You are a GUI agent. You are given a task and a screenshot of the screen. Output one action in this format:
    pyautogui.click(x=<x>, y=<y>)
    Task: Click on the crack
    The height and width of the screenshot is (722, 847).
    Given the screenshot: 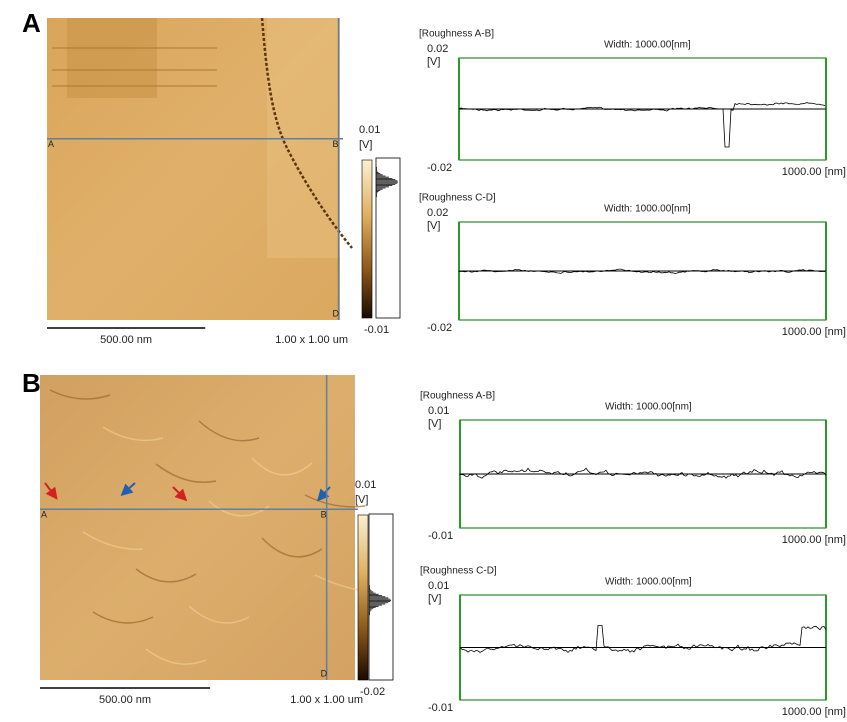 What is the action you would take?
    pyautogui.click(x=306, y=133)
    